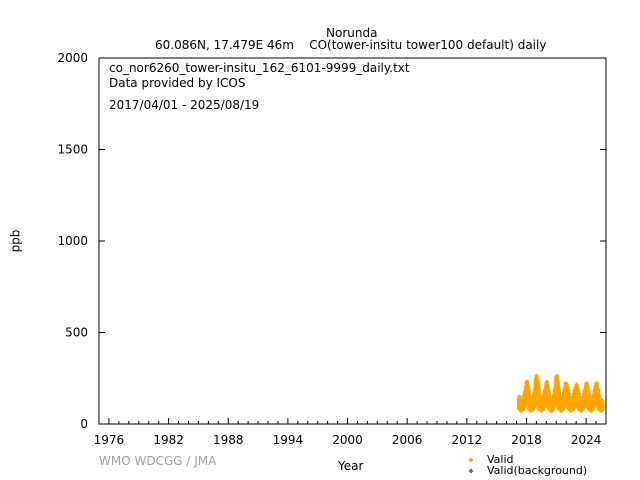 The height and width of the screenshot is (480, 640). Describe the element at coordinates (500, 459) in the screenshot. I see `legend-valid-label: Valid` at that location.